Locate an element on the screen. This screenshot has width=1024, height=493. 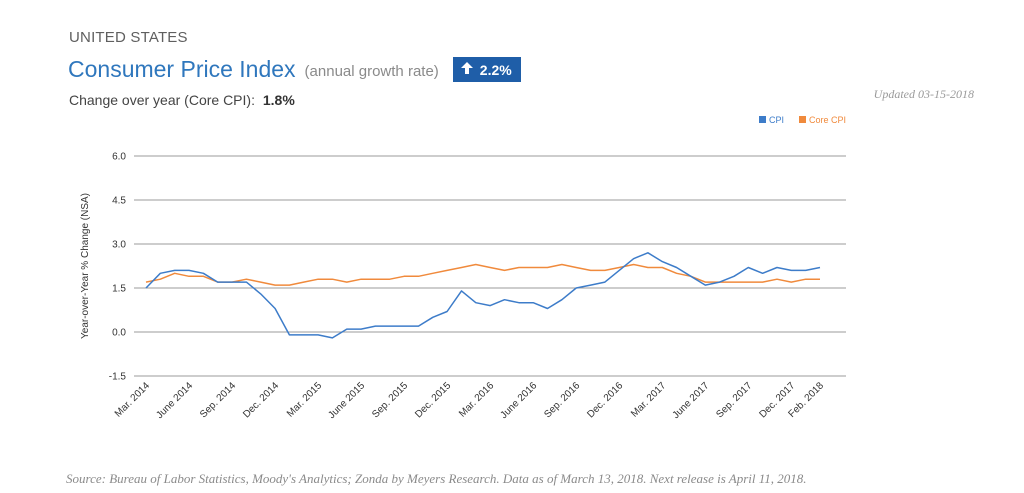
legend-label: CPI is located at coordinates (776, 120).